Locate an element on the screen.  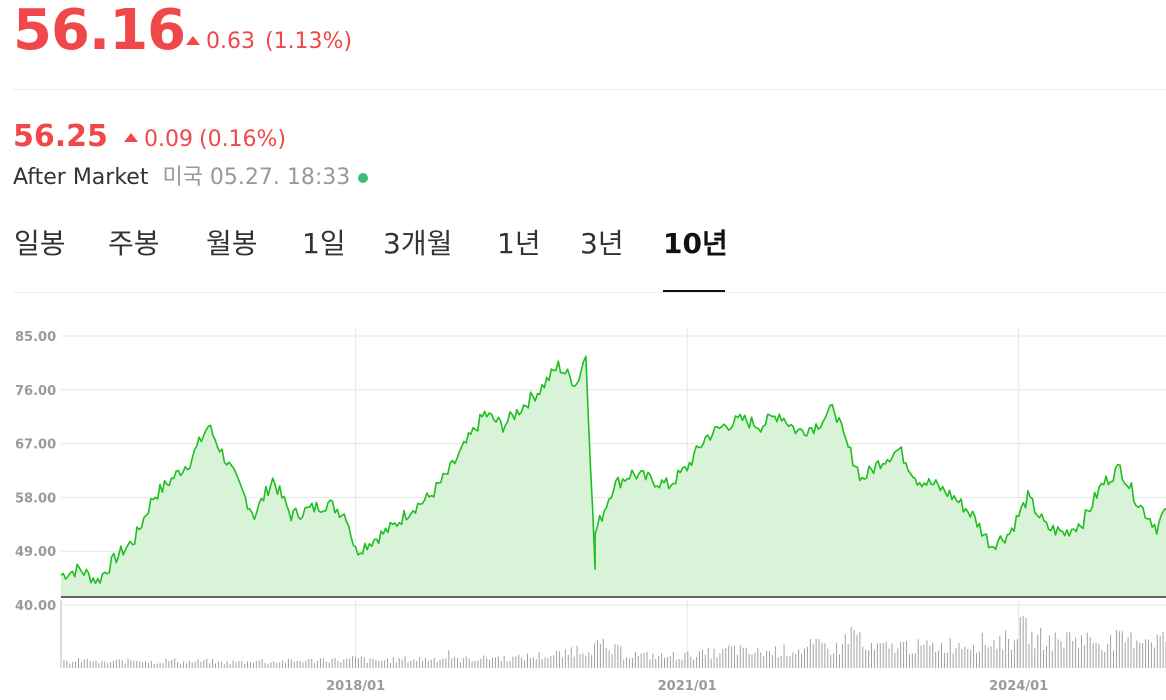
after-market-label: After Market is located at coordinates (81, 177).